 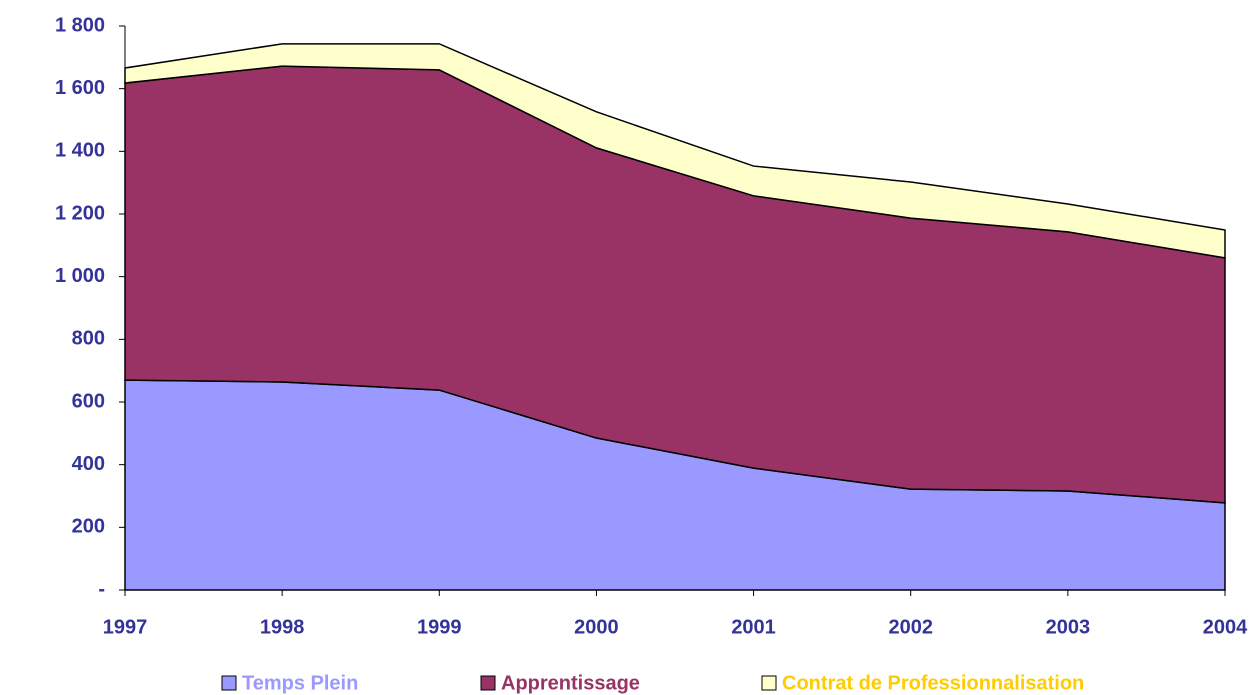 What do you see at coordinates (101, 589) in the screenshot?
I see `y-tick-label: -` at bounding box center [101, 589].